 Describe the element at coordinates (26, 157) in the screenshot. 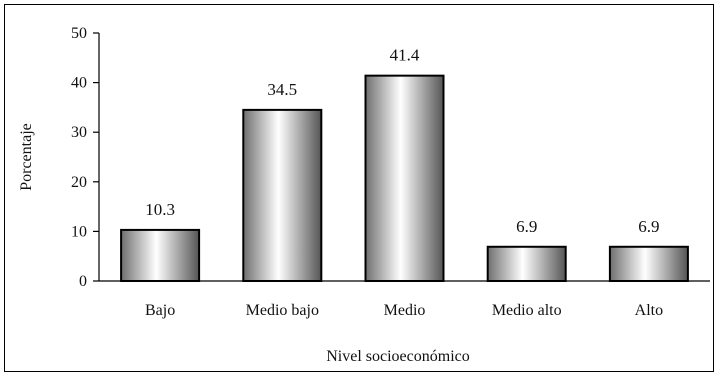

I see `y-axis-label: Porcentaje` at that location.